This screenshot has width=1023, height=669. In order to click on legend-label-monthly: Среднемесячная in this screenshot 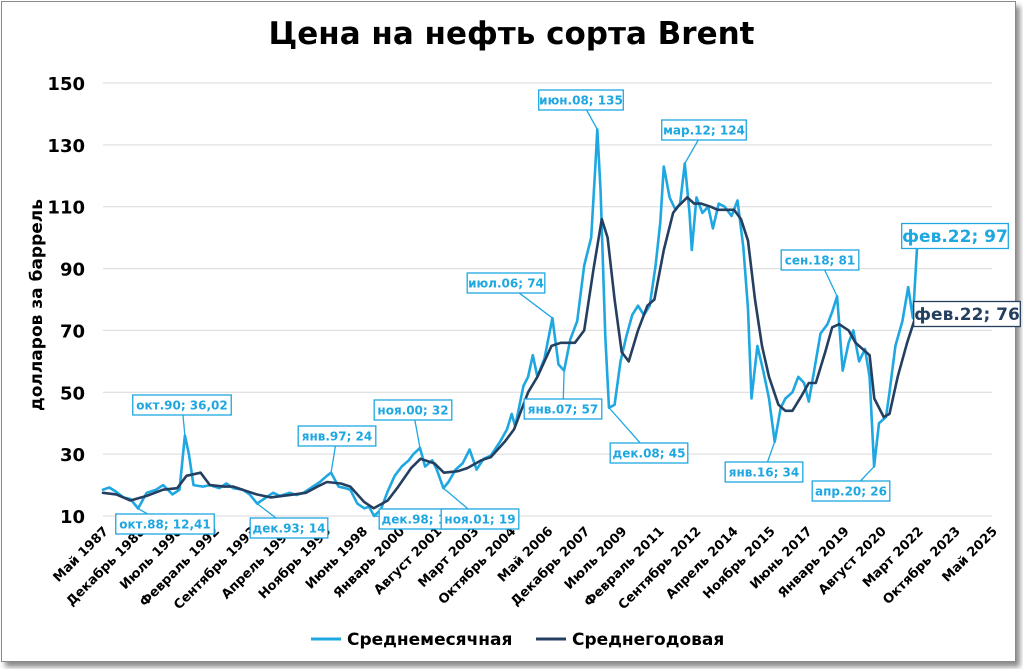, I will do `click(429, 640)`.